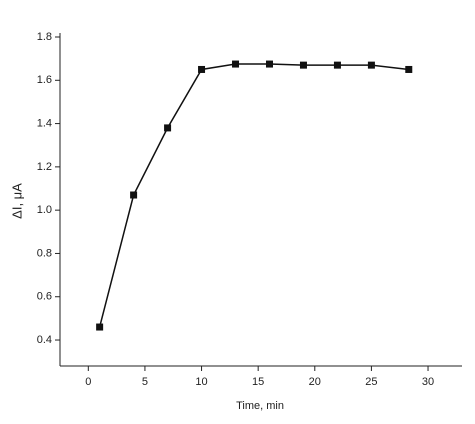  What do you see at coordinates (260, 406) in the screenshot?
I see `x-axis-label: Time, min` at bounding box center [260, 406].